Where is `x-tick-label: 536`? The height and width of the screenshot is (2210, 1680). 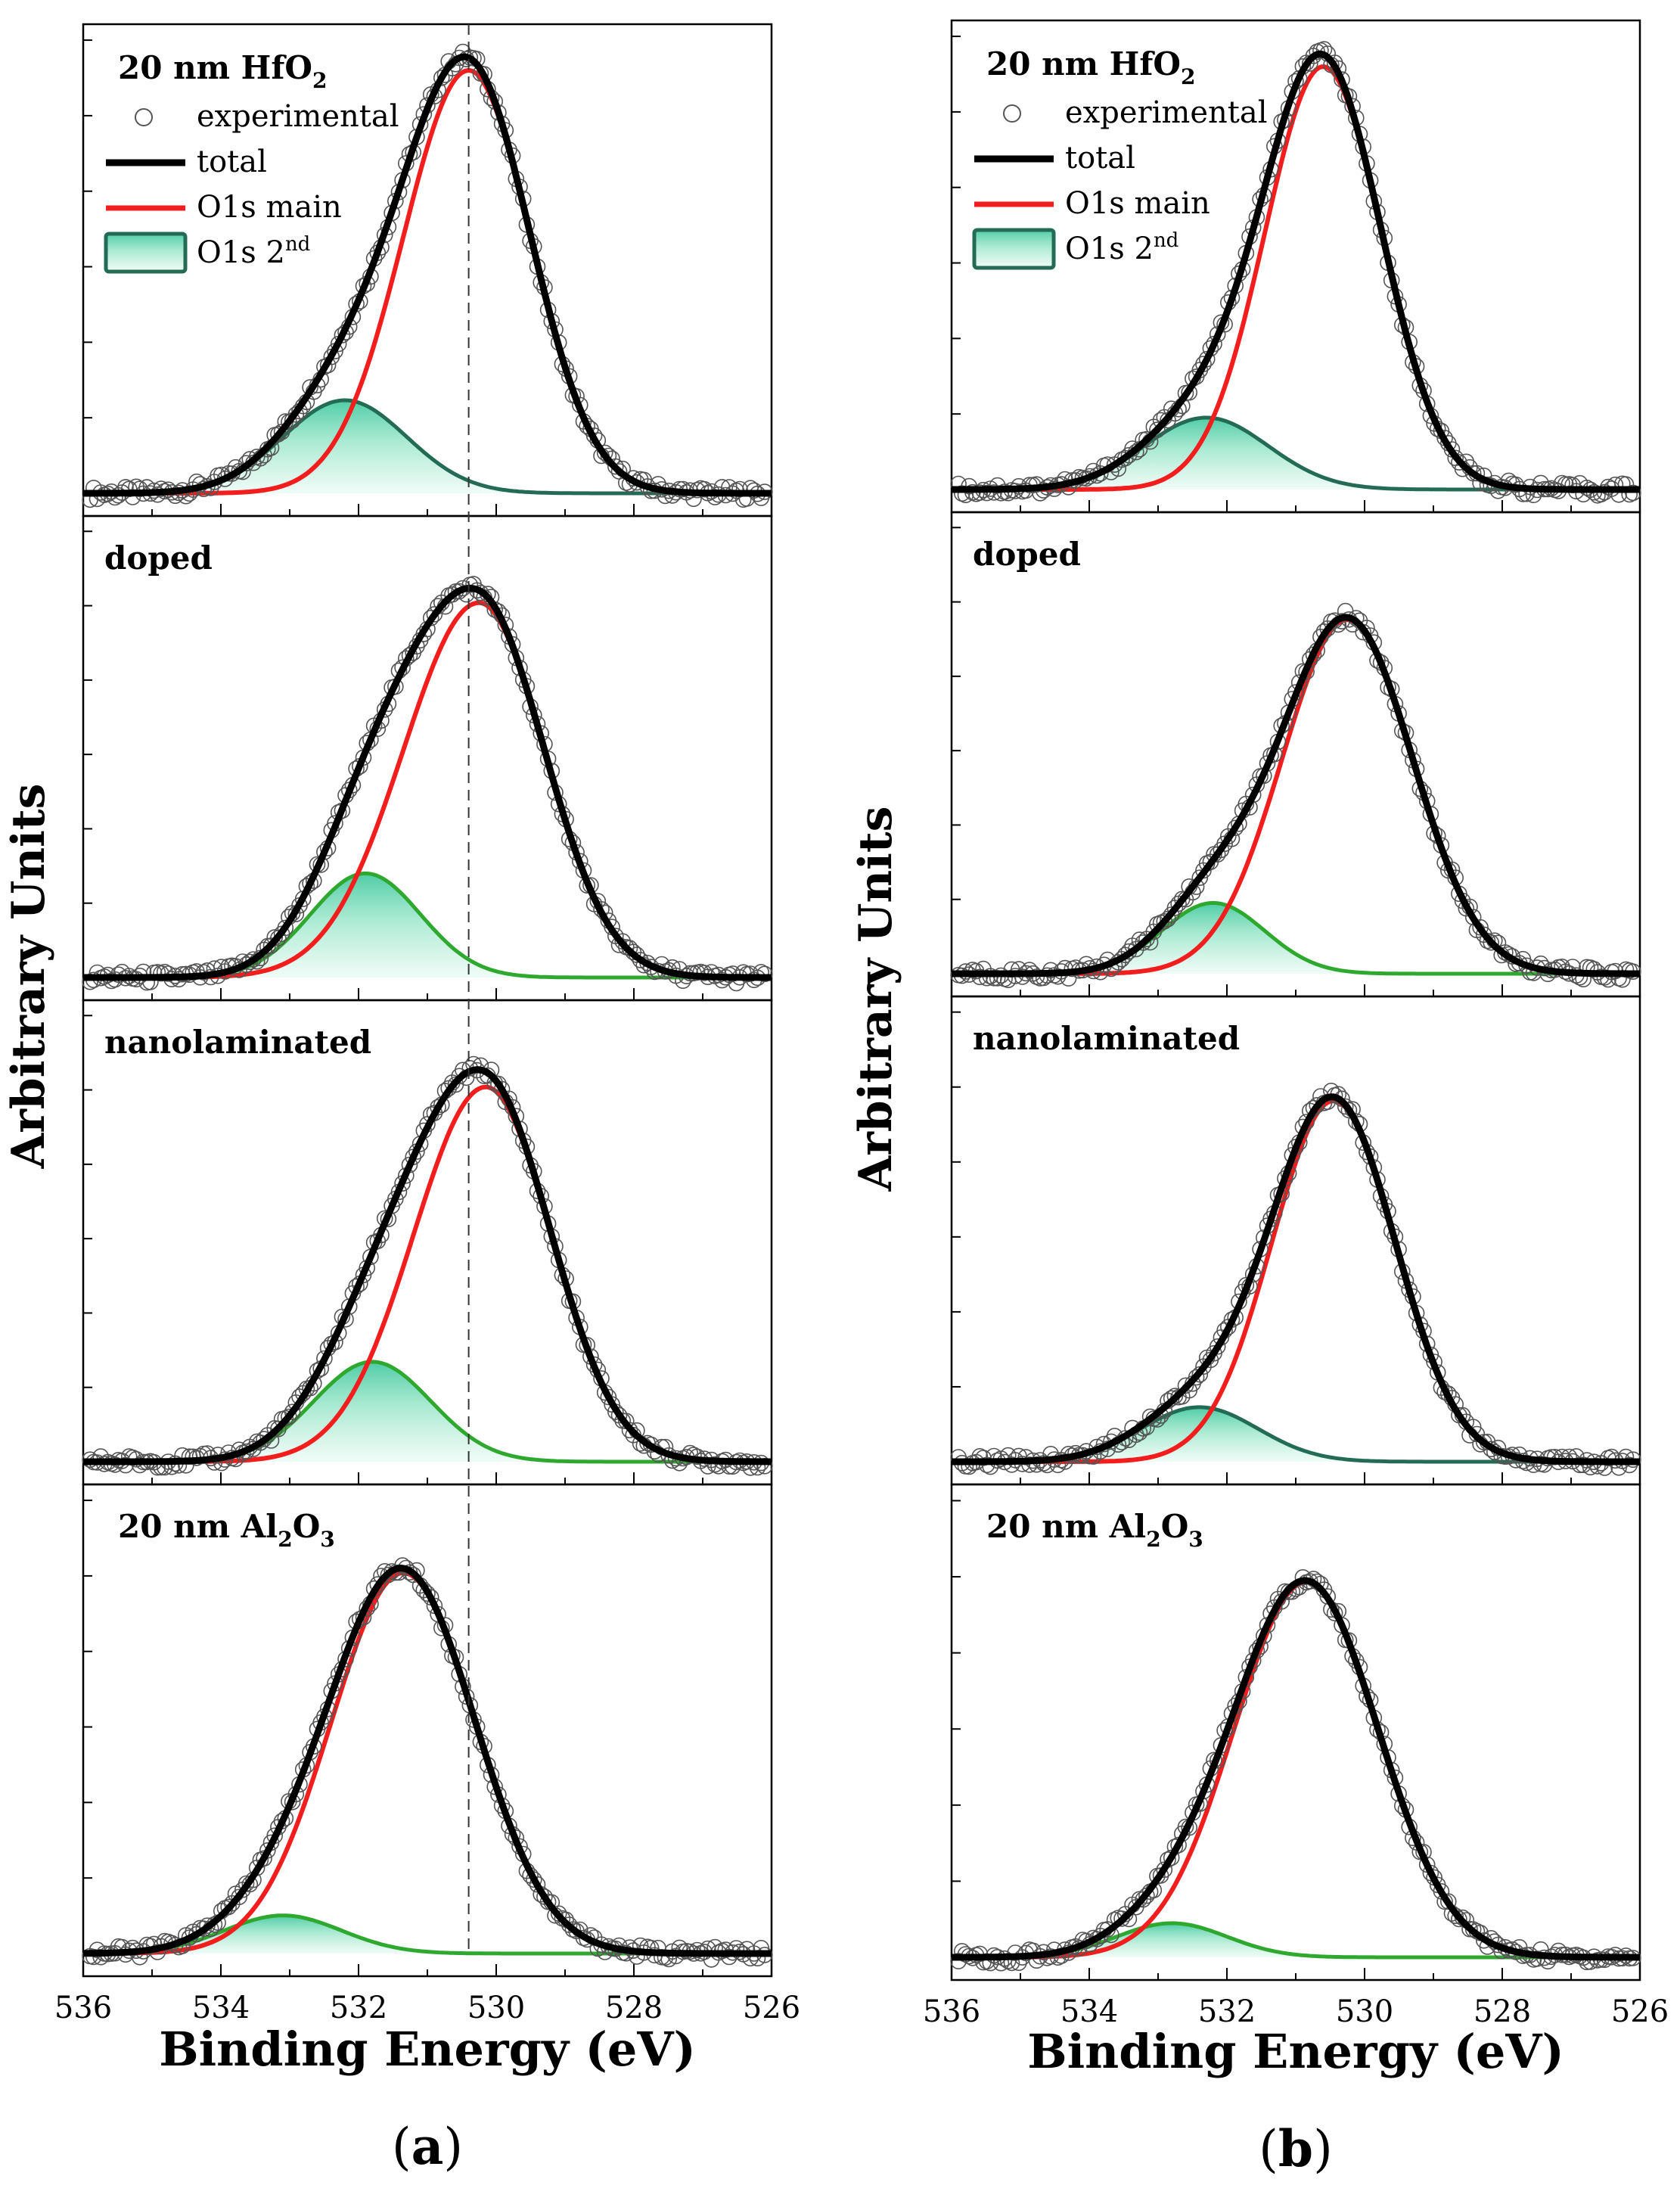 x-tick-label: 536 is located at coordinates (951, 2011).